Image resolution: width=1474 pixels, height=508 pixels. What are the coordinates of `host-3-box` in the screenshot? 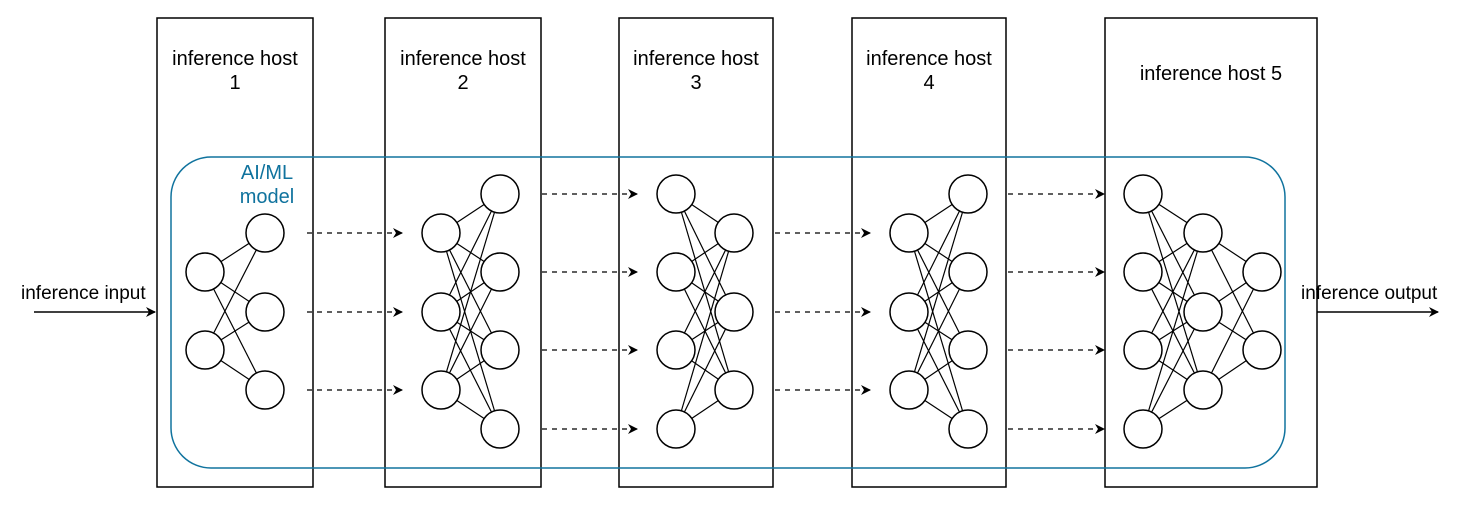 It's located at (696, 252).